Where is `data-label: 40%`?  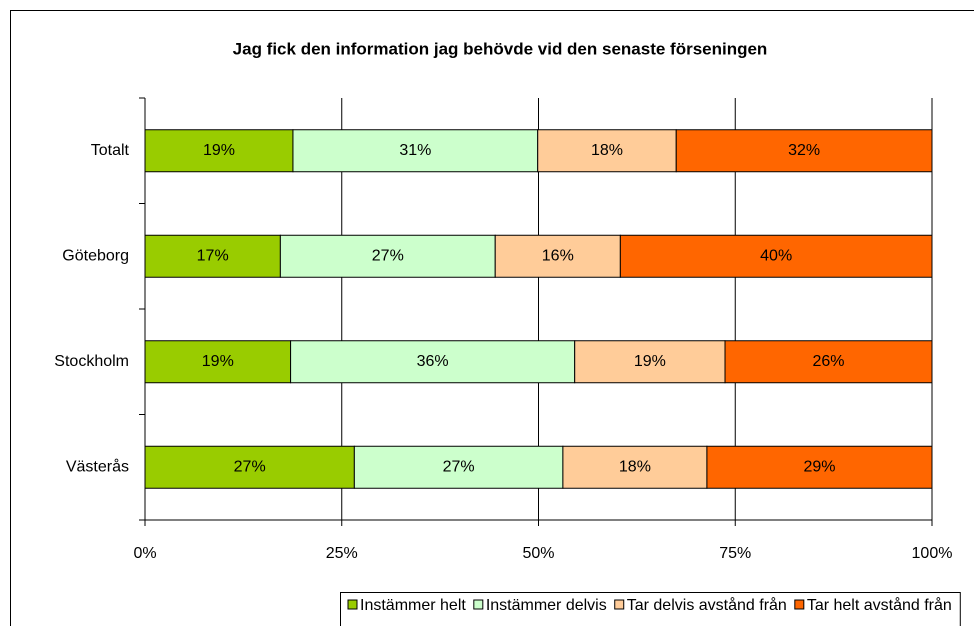 data-label: 40% is located at coordinates (776, 255).